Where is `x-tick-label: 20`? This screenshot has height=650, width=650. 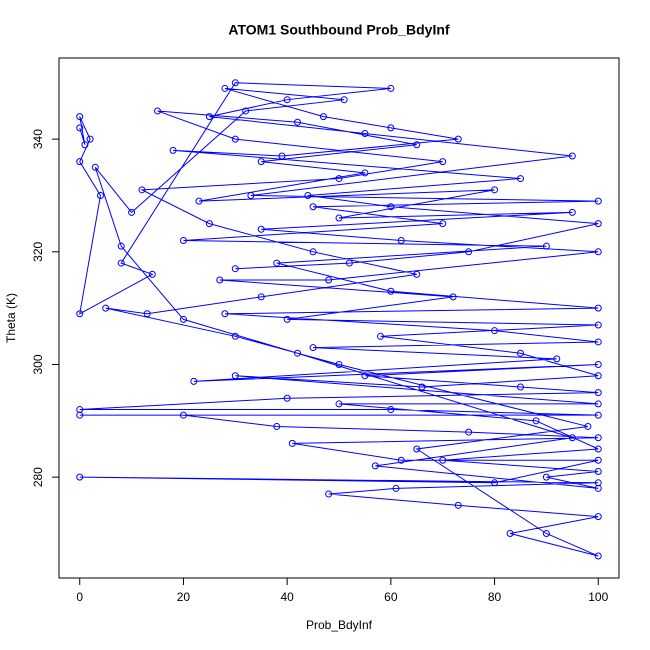
x-tick-label: 20 is located at coordinates (184, 597).